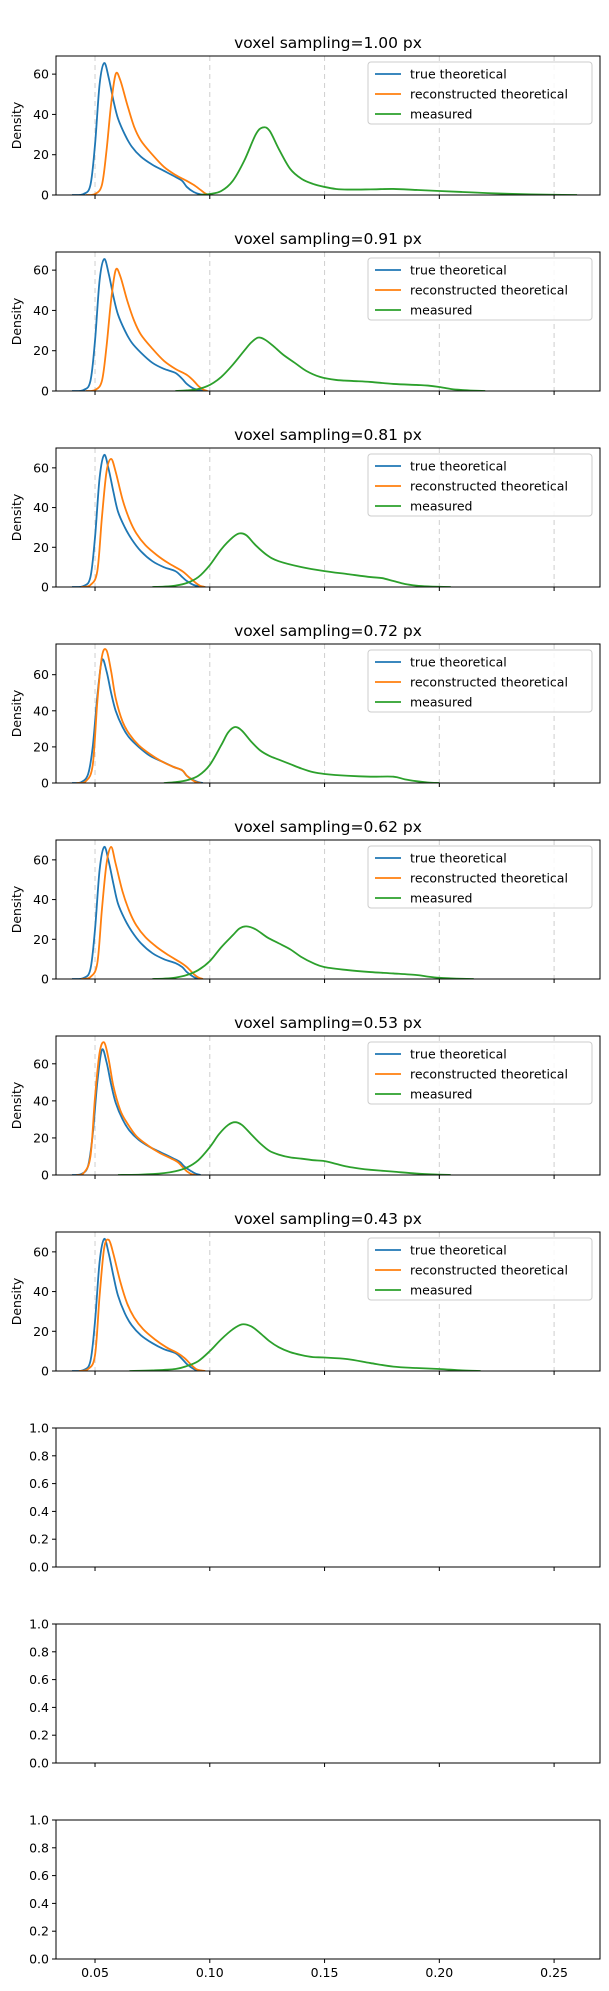 The image size is (609, 1991). I want to click on panel-9: 0.0 0.2 0.4 0.6 0.8 1.0, so click(315, 1694).